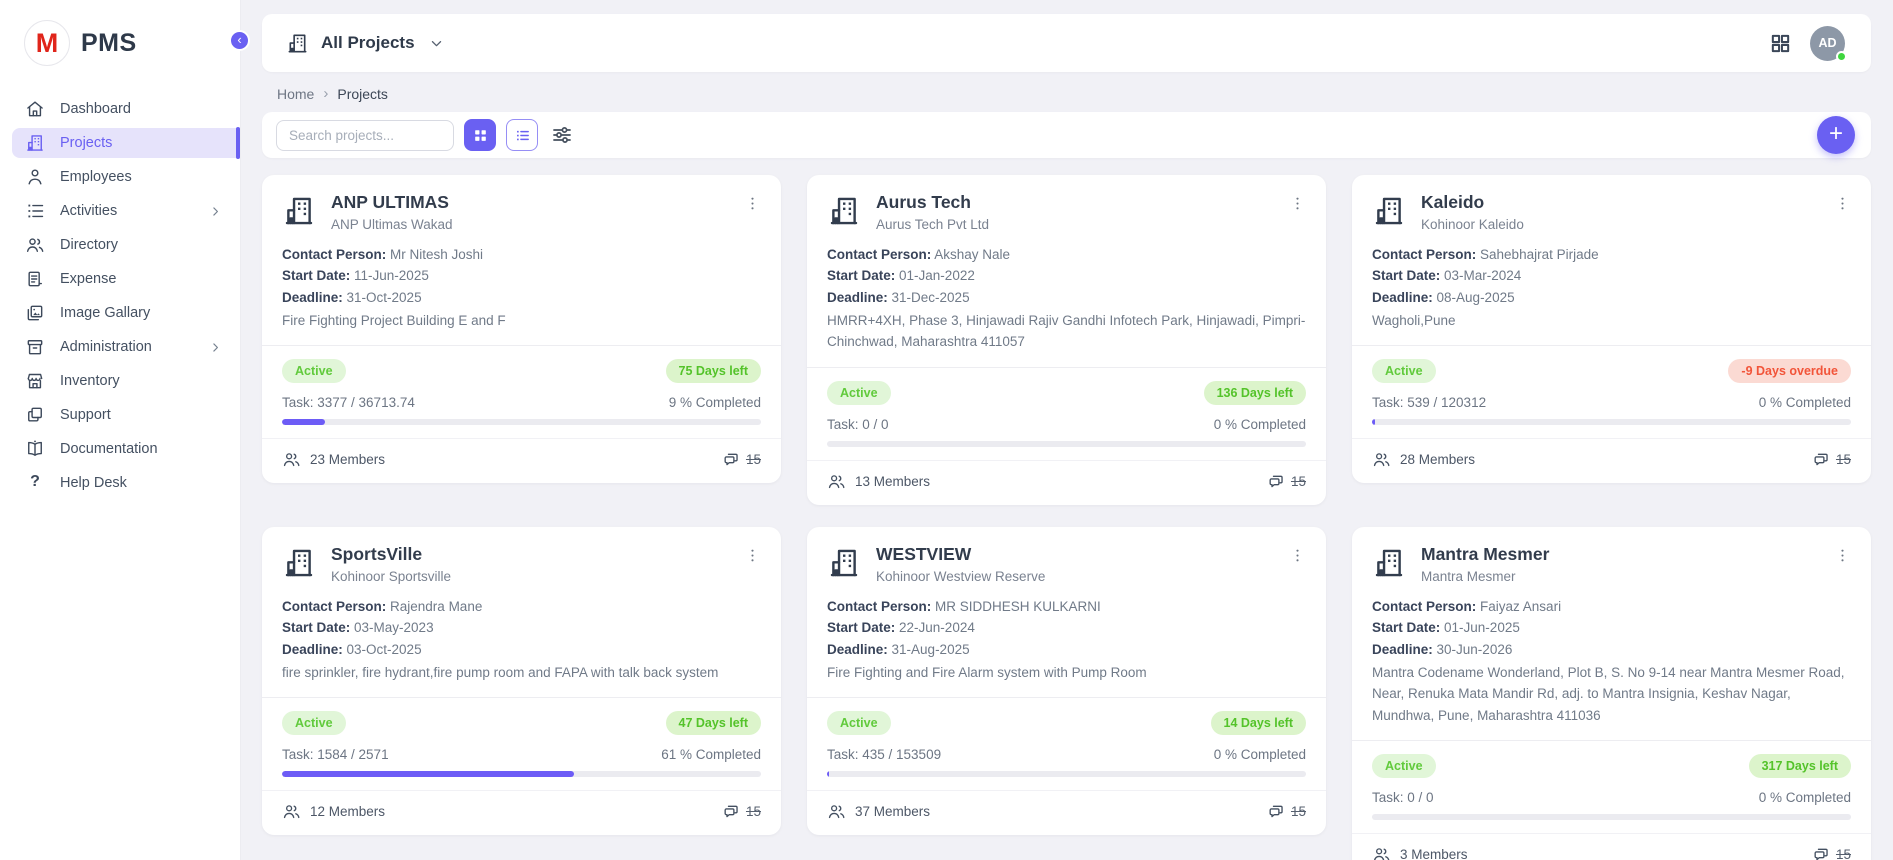  What do you see at coordinates (521, 628) in the screenshot?
I see `start-line: Start Date: 03-May-2023` at bounding box center [521, 628].